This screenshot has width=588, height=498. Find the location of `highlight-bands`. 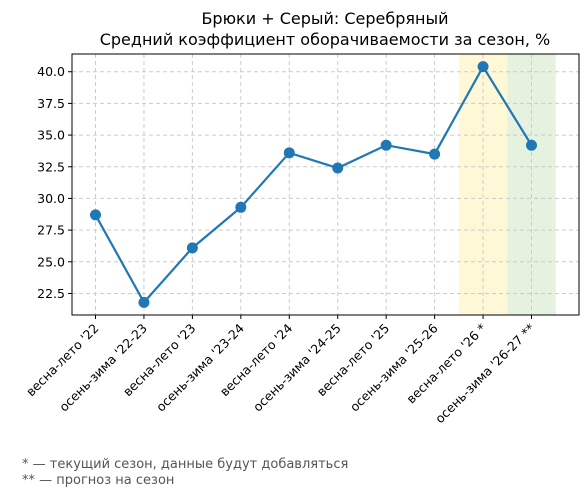

highlight-bands is located at coordinates (507, 184).